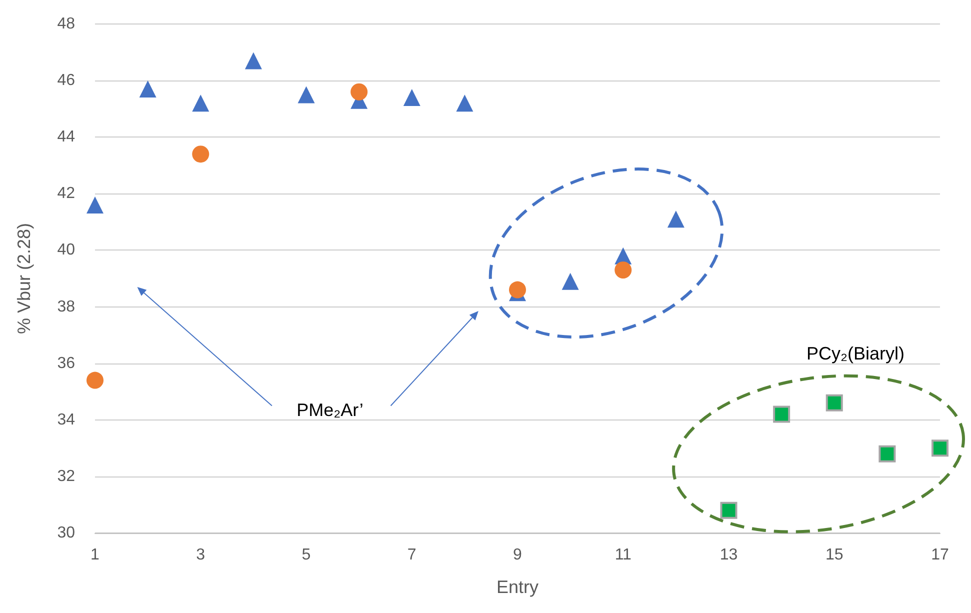  What do you see at coordinates (66, 24) in the screenshot?
I see `y-tick-label: 48` at bounding box center [66, 24].